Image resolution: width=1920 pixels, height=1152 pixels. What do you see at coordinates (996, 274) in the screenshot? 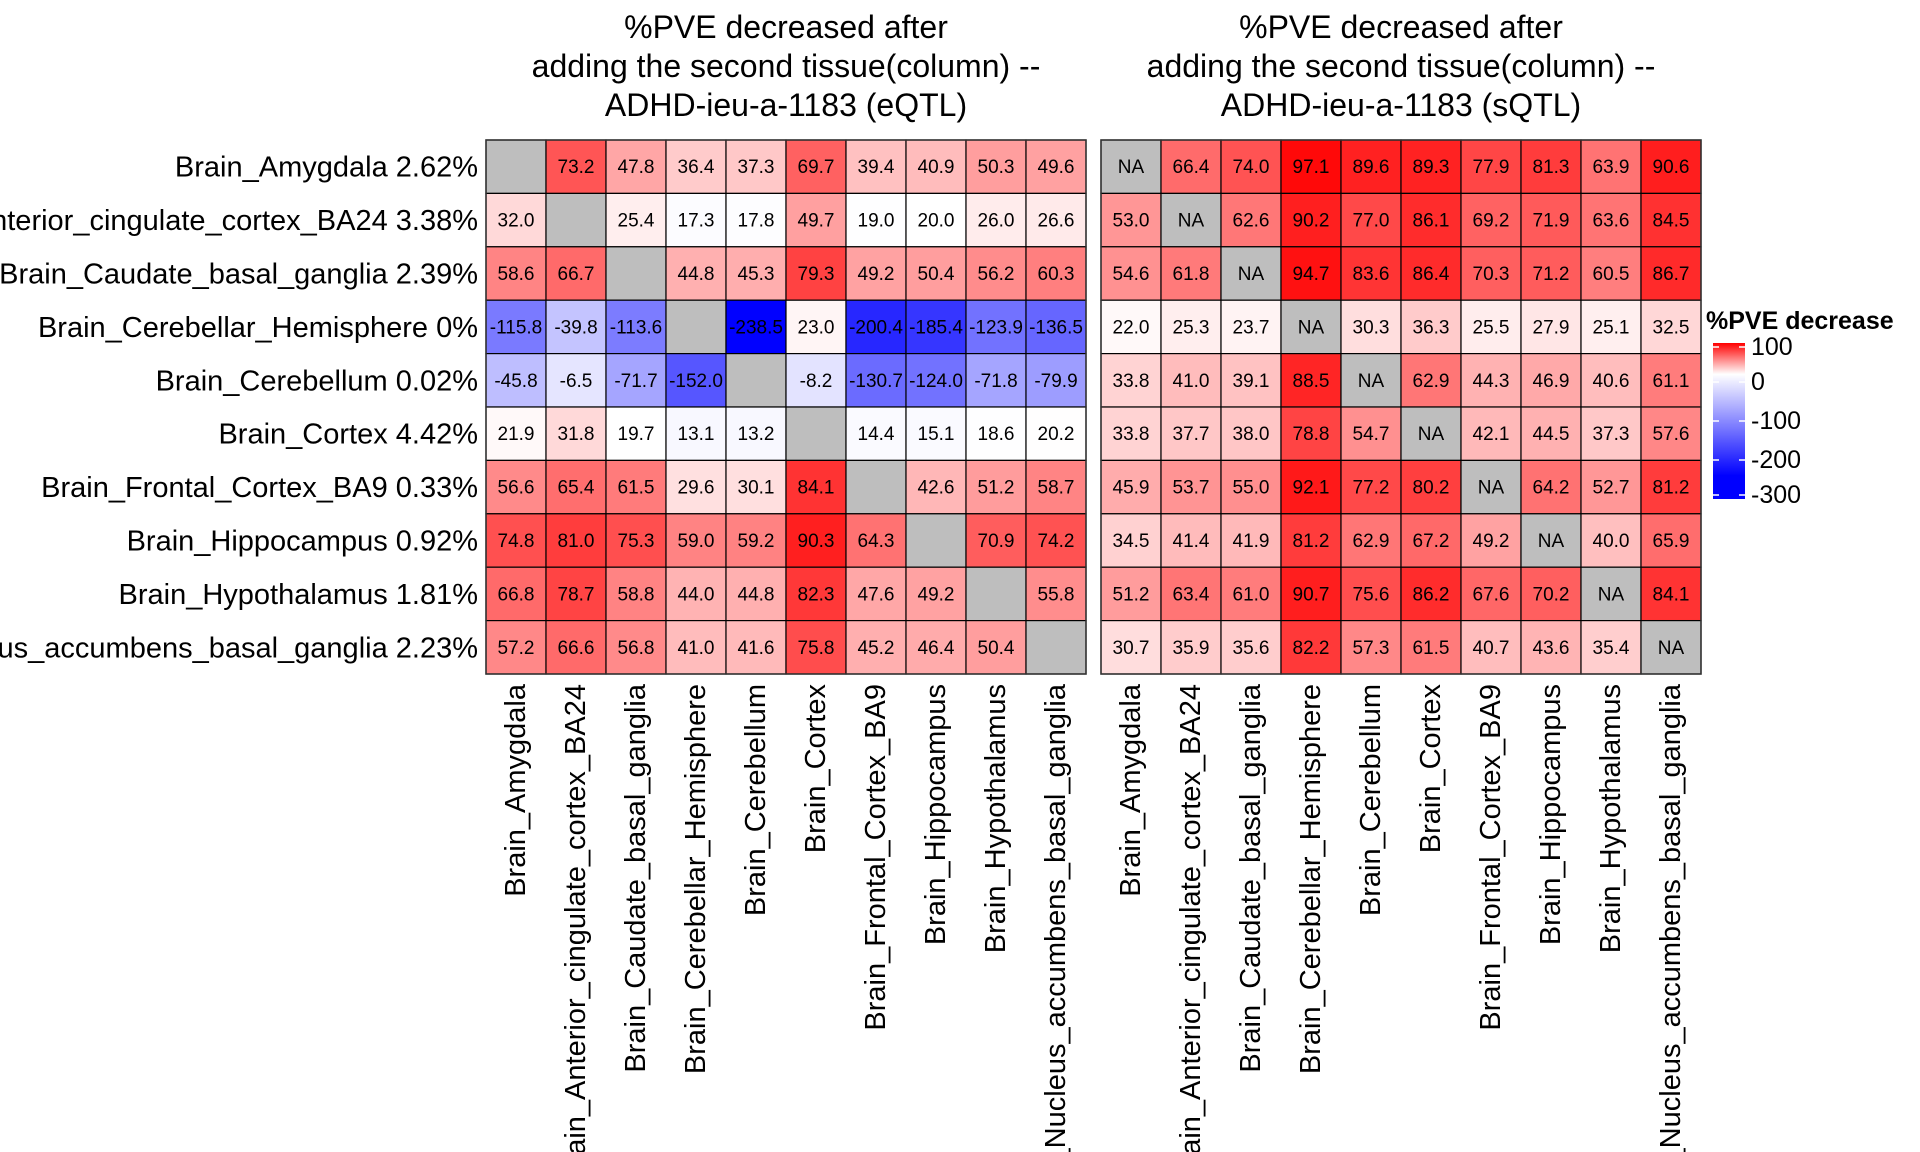
I see `cell-value-label: 56.2` at bounding box center [996, 274].